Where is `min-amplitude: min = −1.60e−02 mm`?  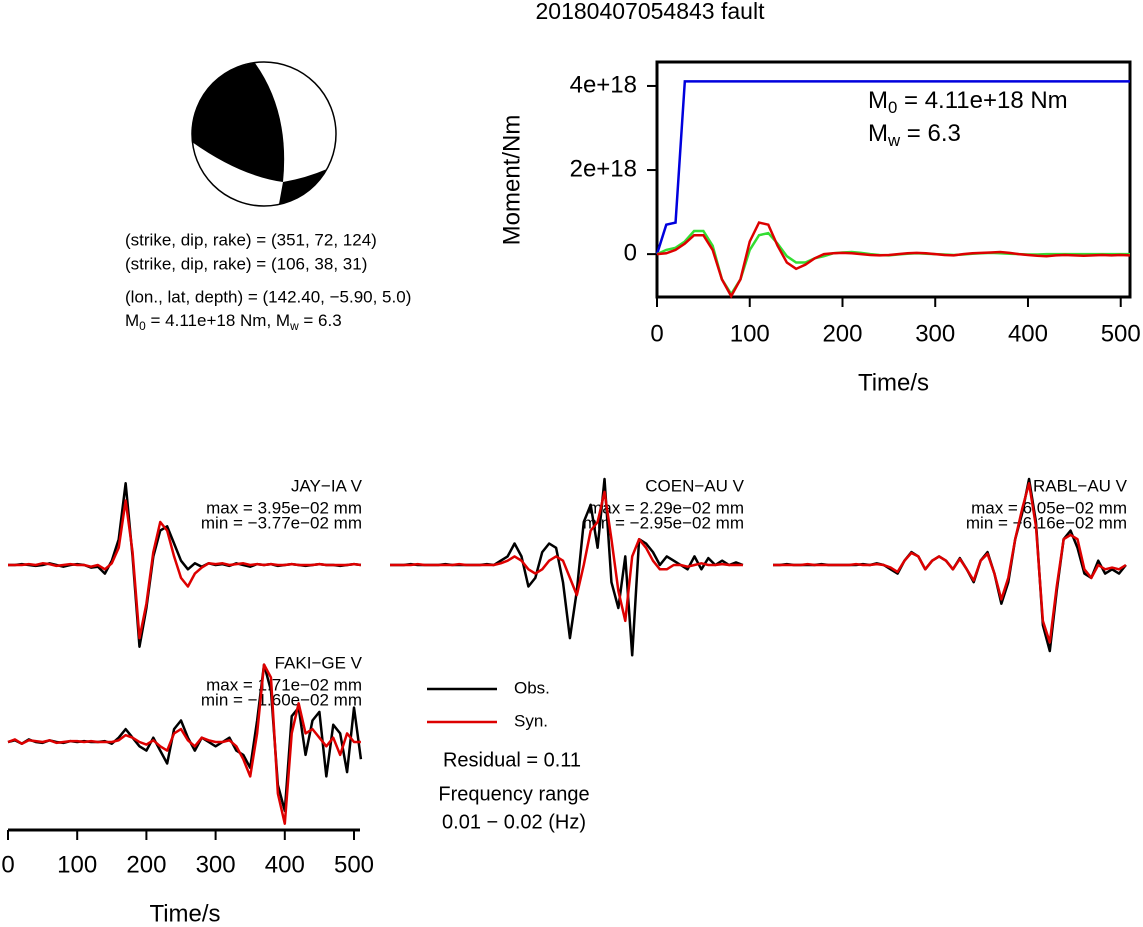
min-amplitude: min = −1.60e−02 mm is located at coordinates (281, 699).